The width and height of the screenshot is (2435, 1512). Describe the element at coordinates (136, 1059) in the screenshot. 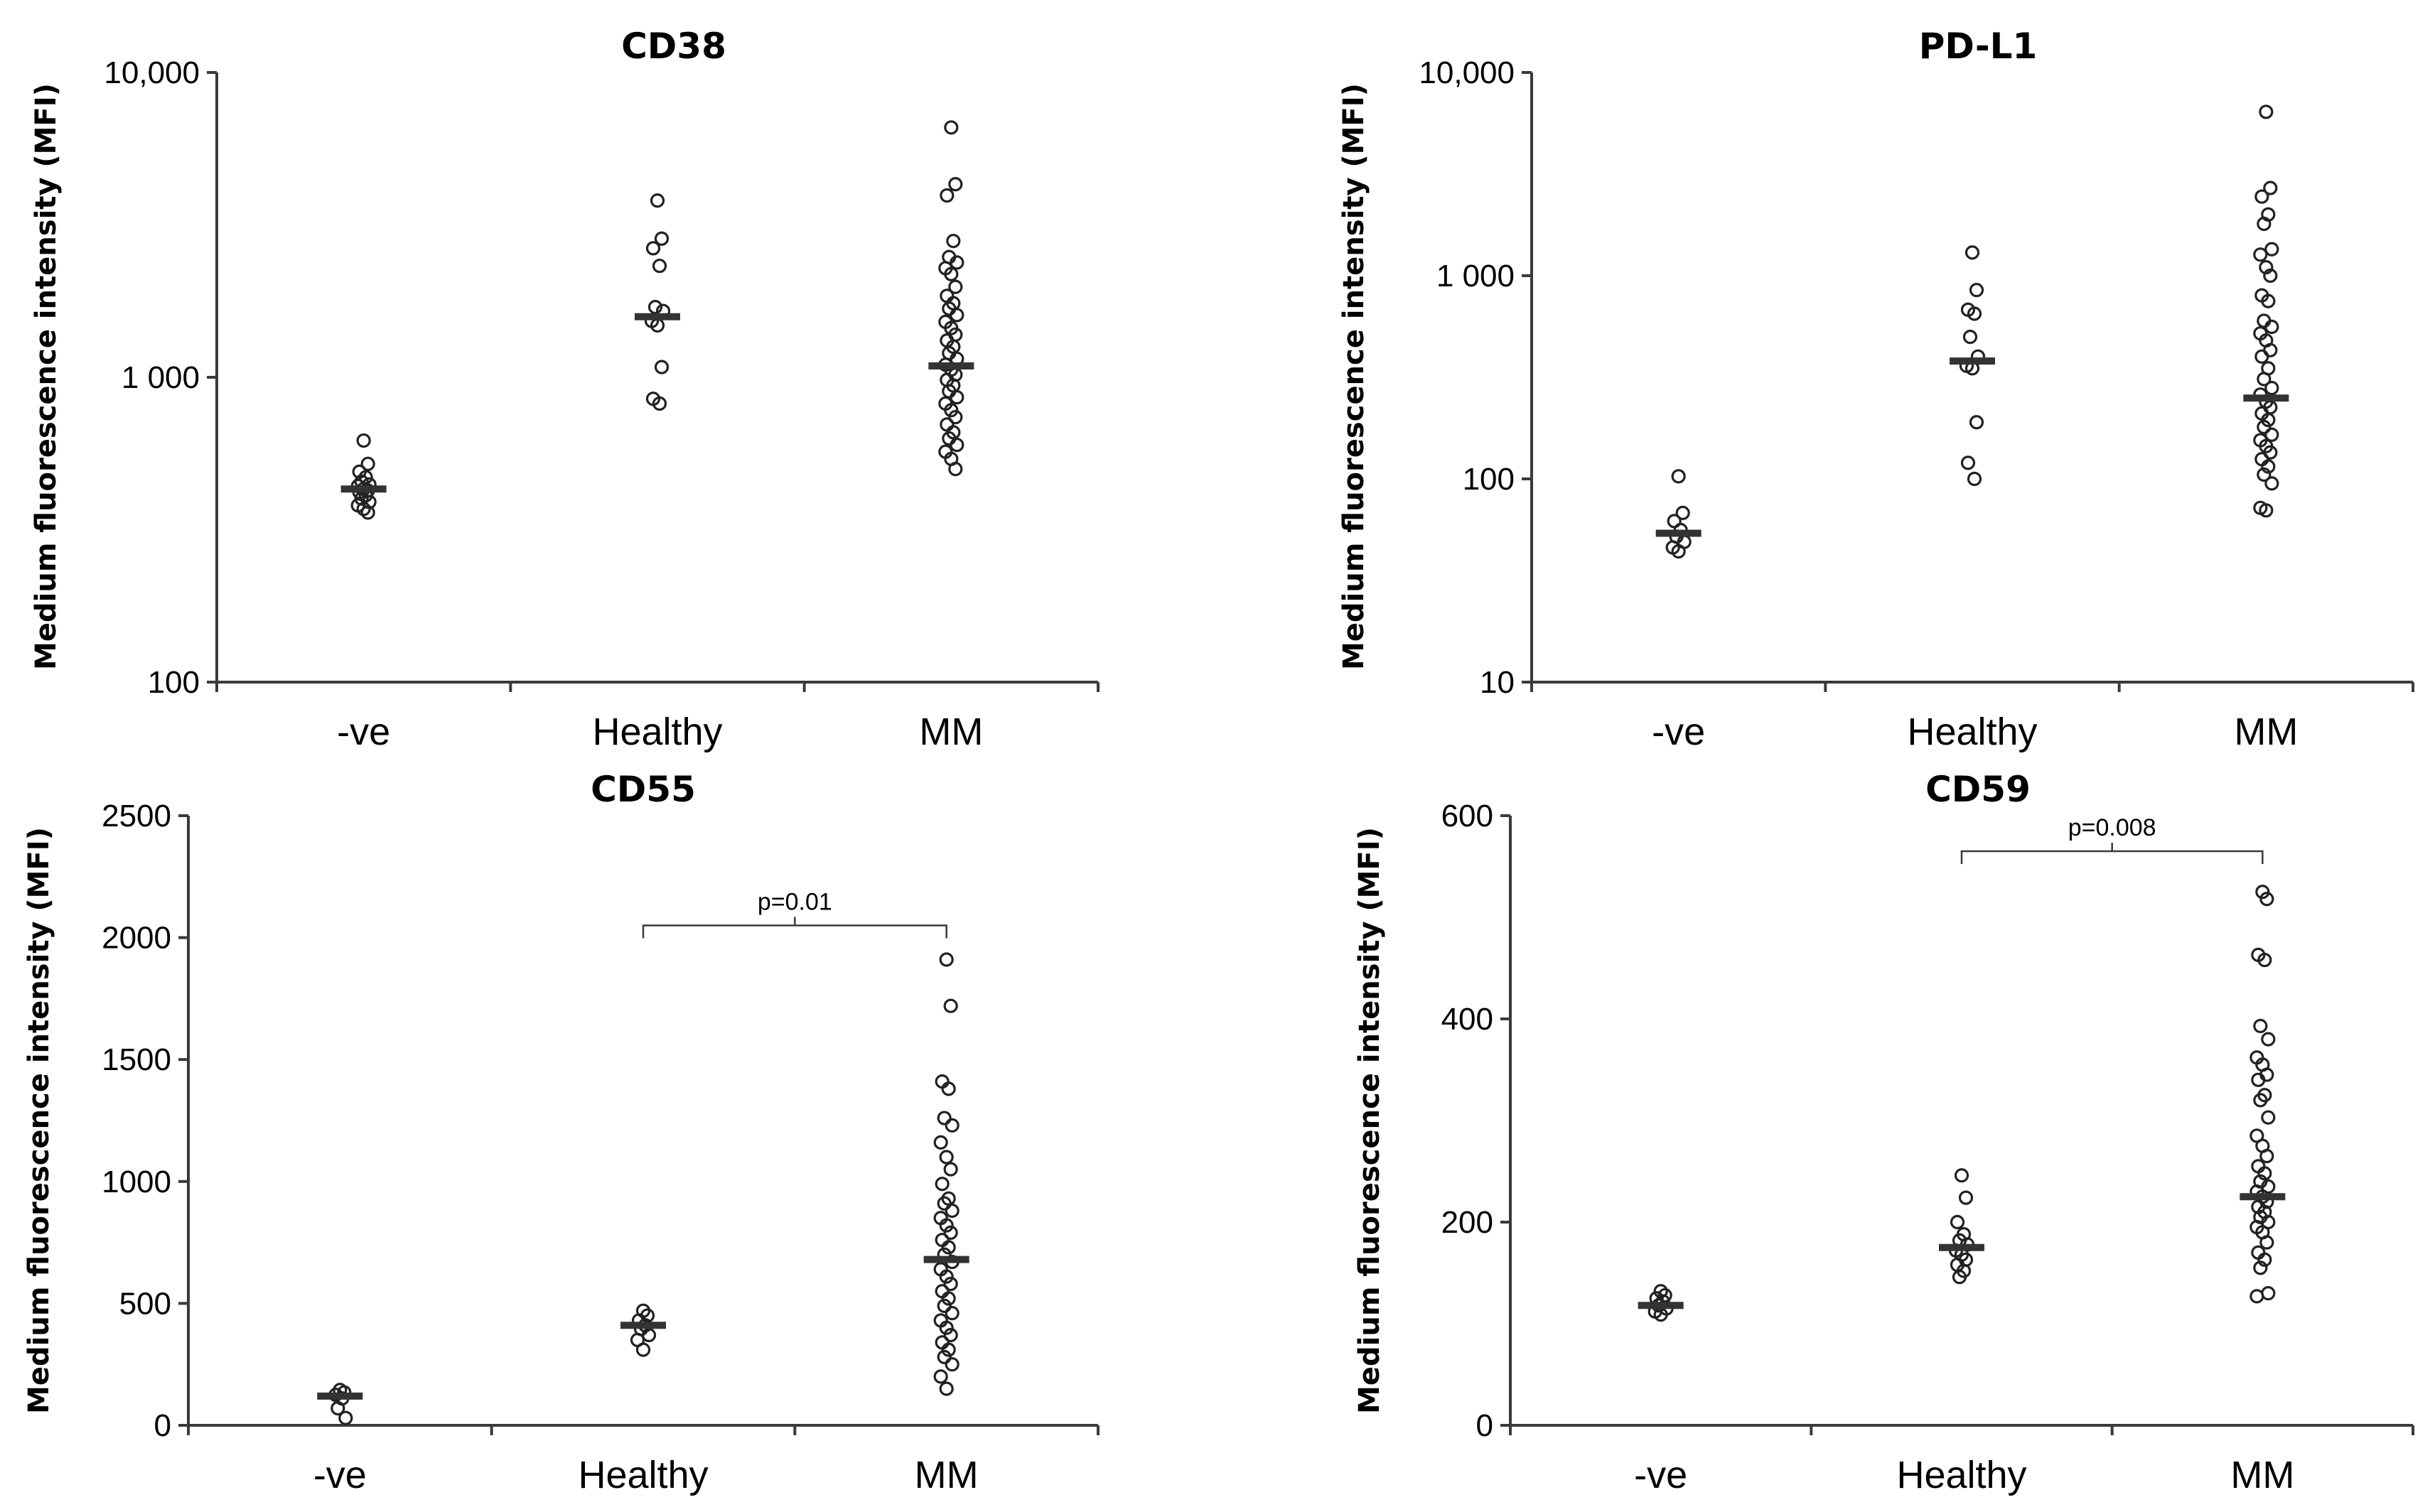

I see `y-tick-label: 1500` at that location.